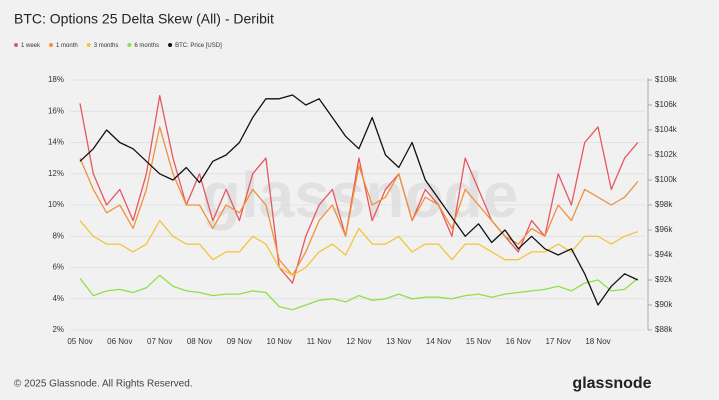 The width and height of the screenshot is (719, 400). I want to click on x-tick-label: 07 Nov, so click(159, 341).